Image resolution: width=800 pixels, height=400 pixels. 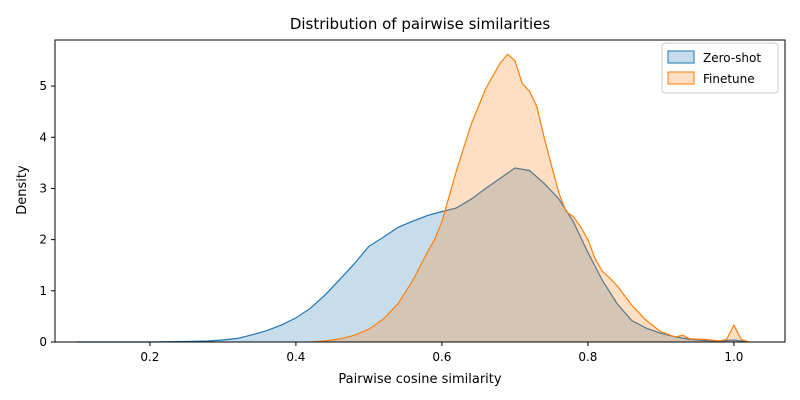 I want to click on x-tick-label: 0.2, so click(x=149, y=357).